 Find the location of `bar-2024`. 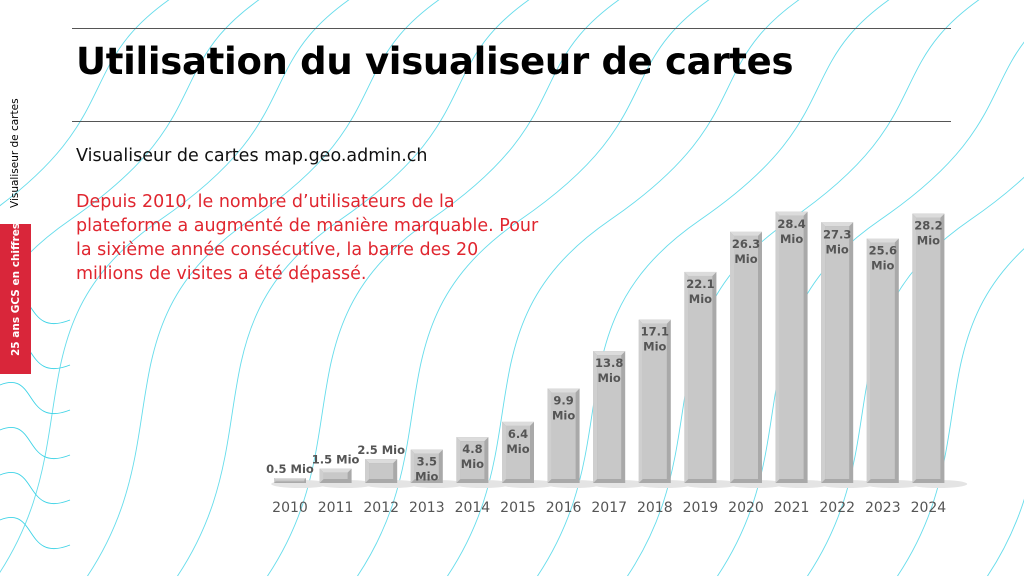

bar-2024 is located at coordinates (938, 350).